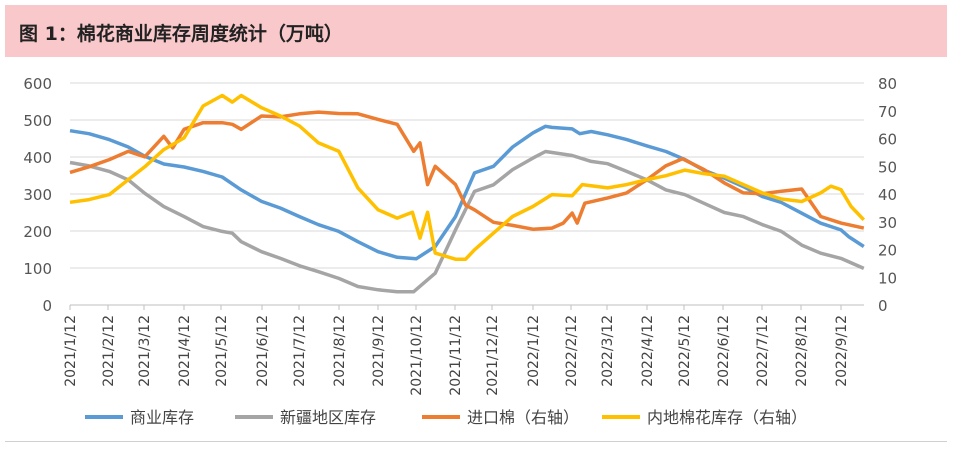 The width and height of the screenshot is (965, 452). Describe the element at coordinates (648, 351) in the screenshot. I see `x-tick-label: 2022/4/12` at that location.